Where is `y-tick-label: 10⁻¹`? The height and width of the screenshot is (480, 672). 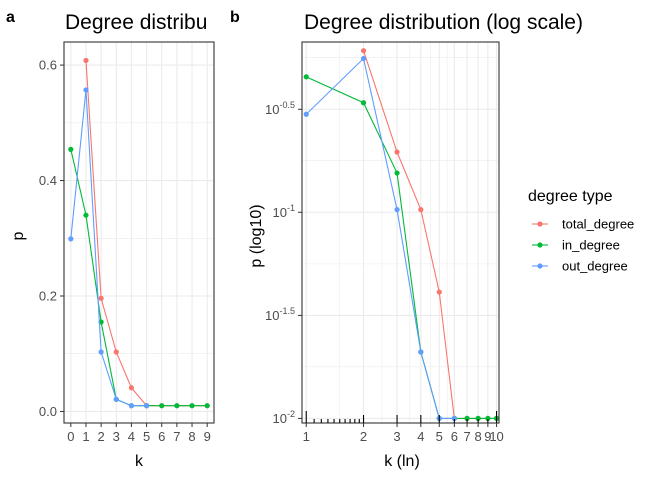 y-tick-label: 10⁻¹ is located at coordinates (284, 211).